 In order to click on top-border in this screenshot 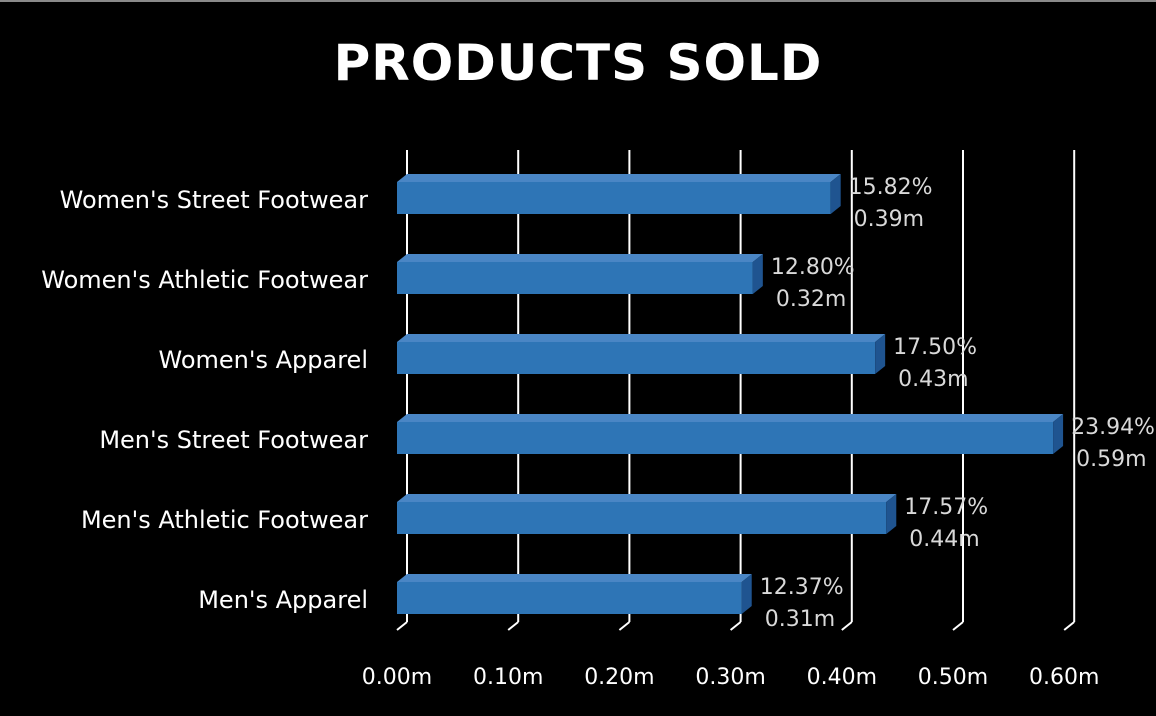, I will do `click(578, 1)`.